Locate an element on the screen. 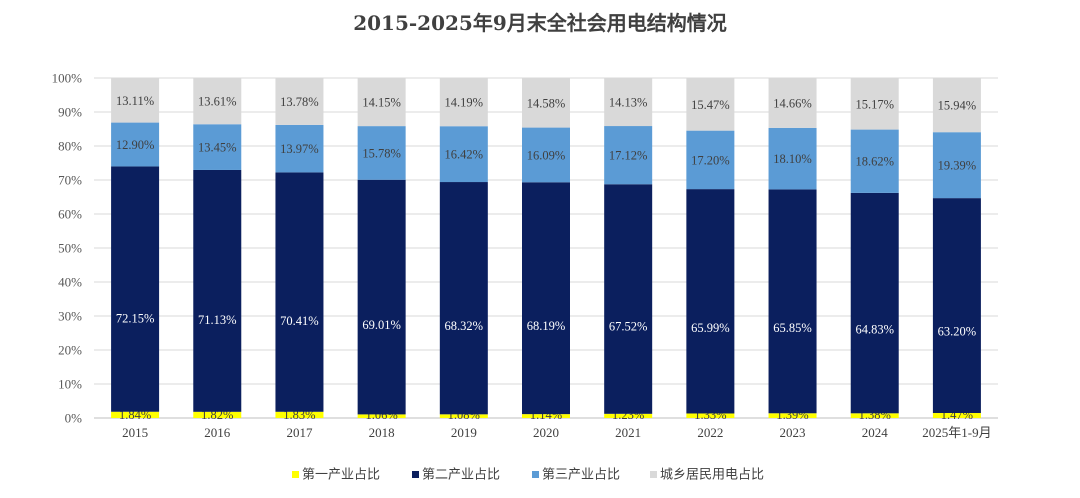 The image size is (1080, 498). x-tick-label: 2019 is located at coordinates (464, 432).